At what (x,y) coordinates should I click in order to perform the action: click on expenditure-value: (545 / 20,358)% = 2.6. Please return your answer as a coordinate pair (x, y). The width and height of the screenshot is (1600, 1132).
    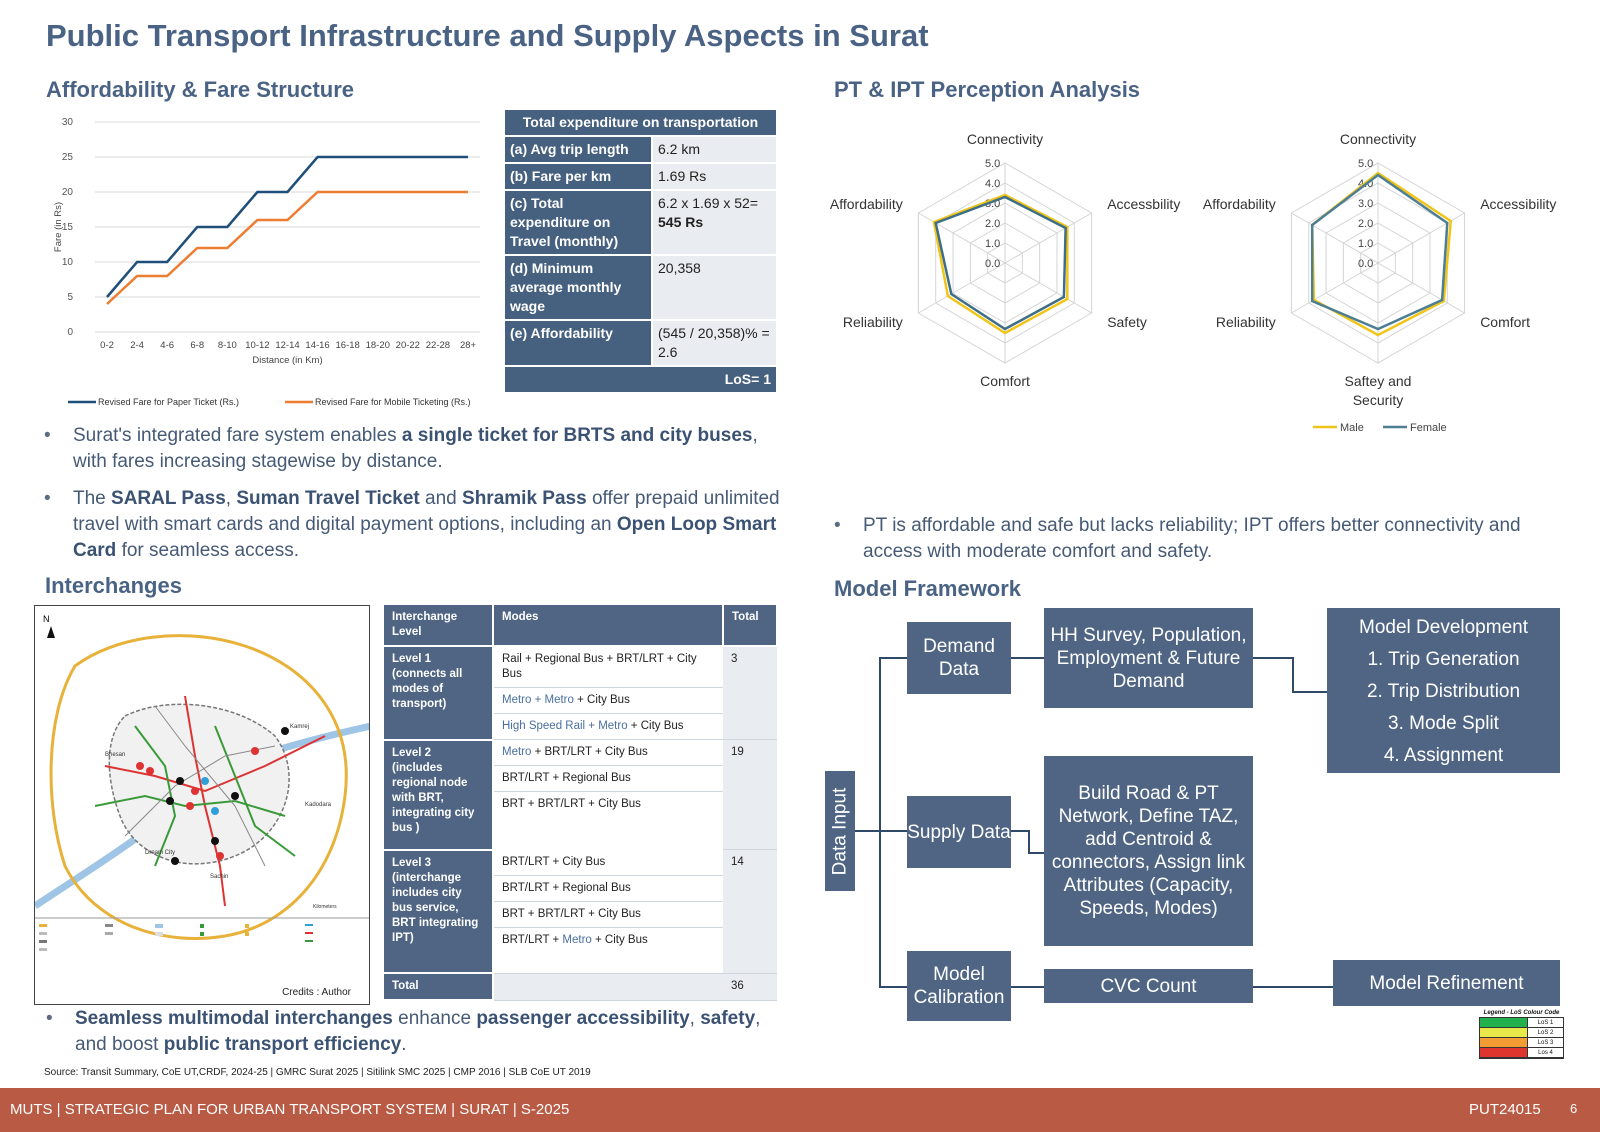
    Looking at the image, I should click on (714, 343).